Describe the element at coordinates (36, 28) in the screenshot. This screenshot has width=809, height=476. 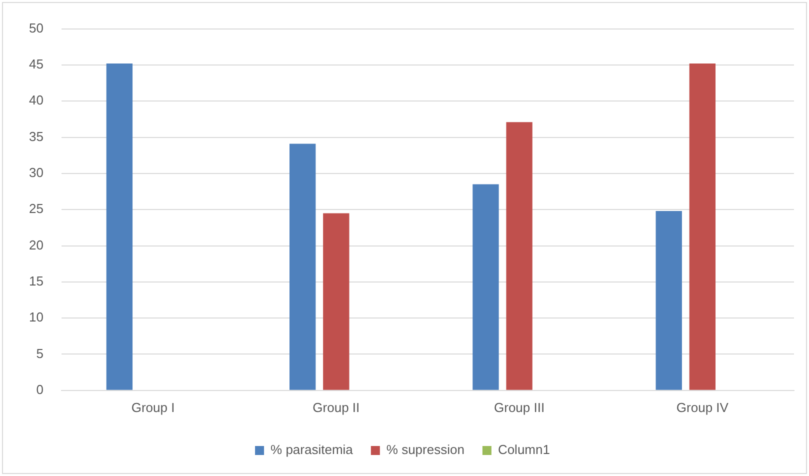
I see `y-tick-label: 50` at that location.